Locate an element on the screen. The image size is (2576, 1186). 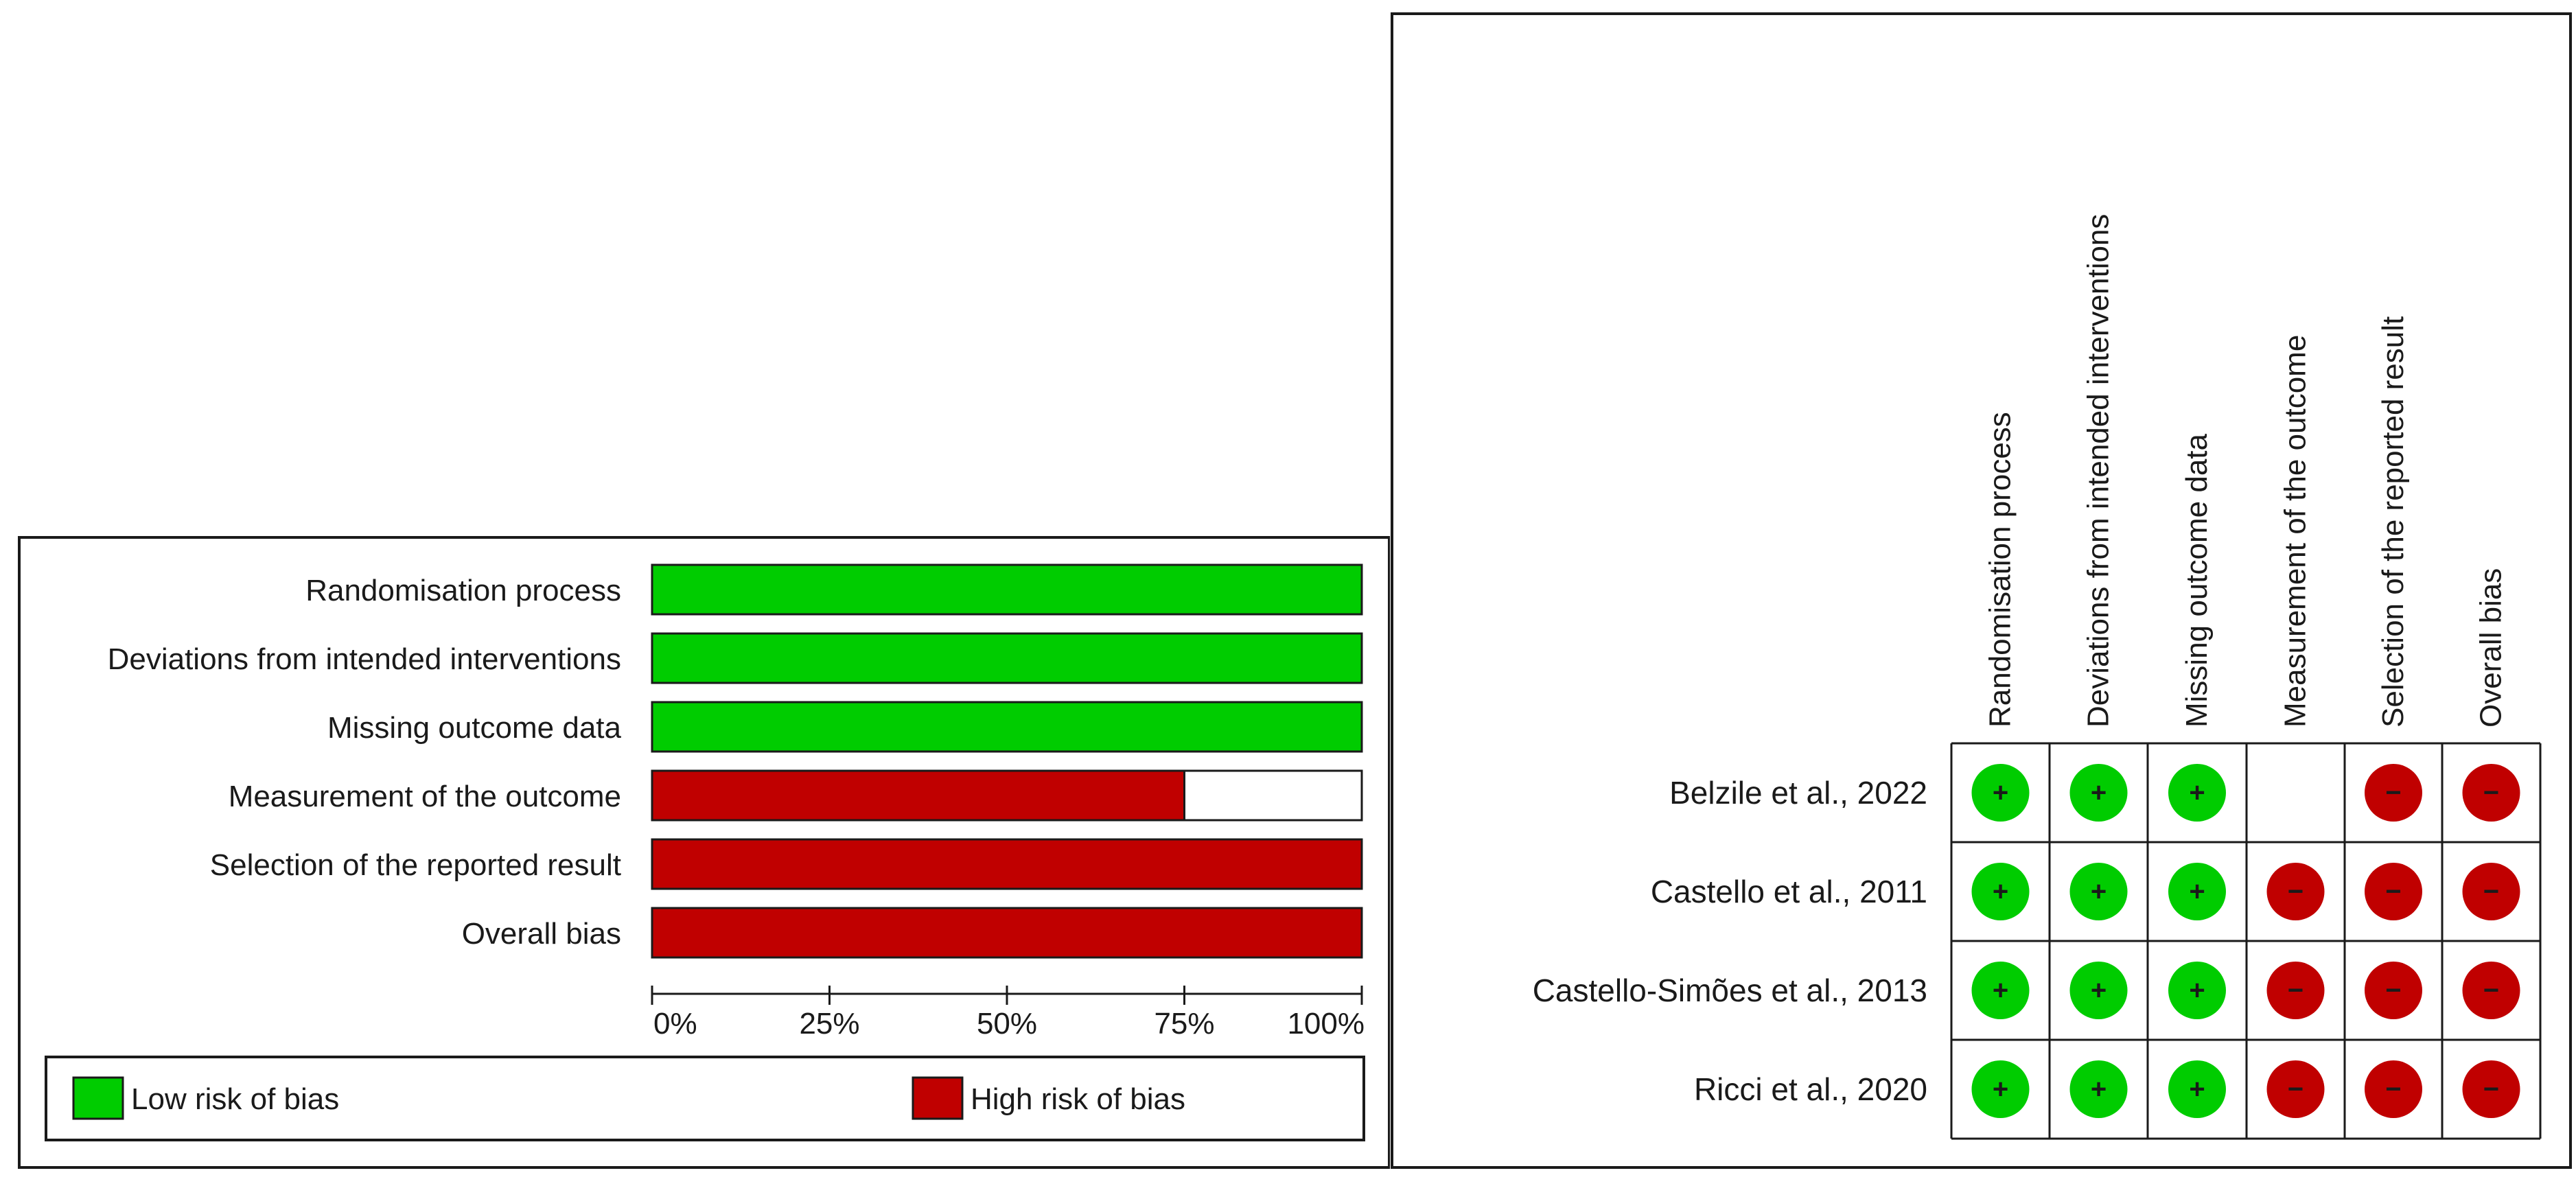
x-tick-label-25: 25% is located at coordinates (829, 1023).